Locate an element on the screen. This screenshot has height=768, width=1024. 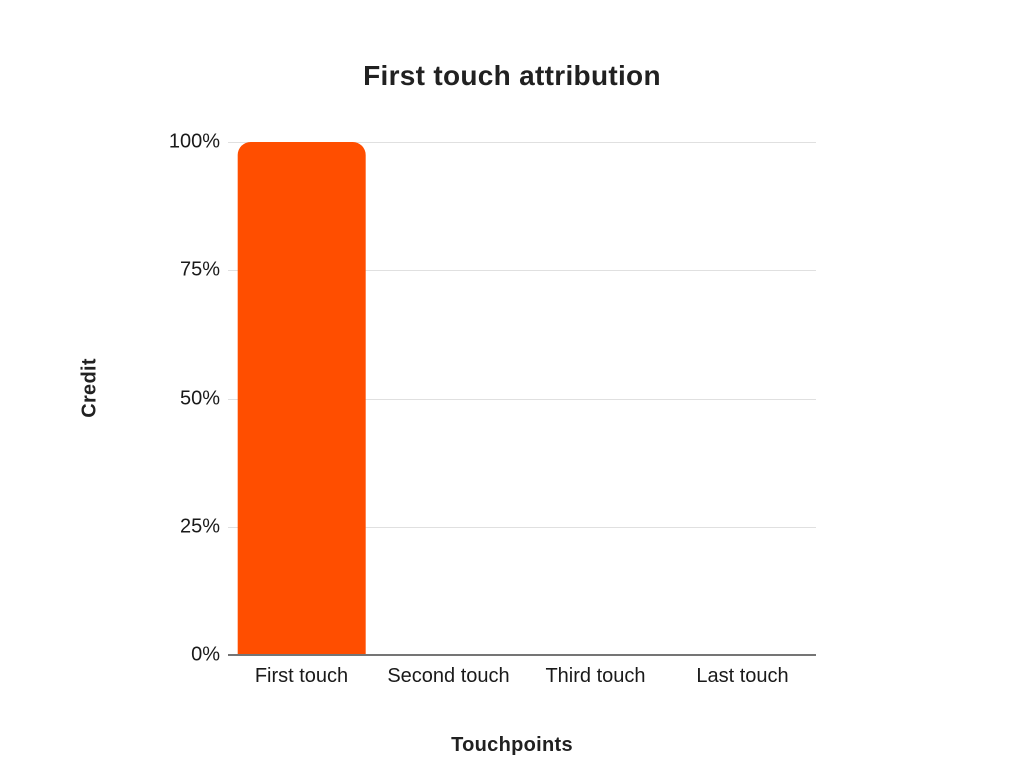
x-label-second-touch: Second touch is located at coordinates (448, 676).